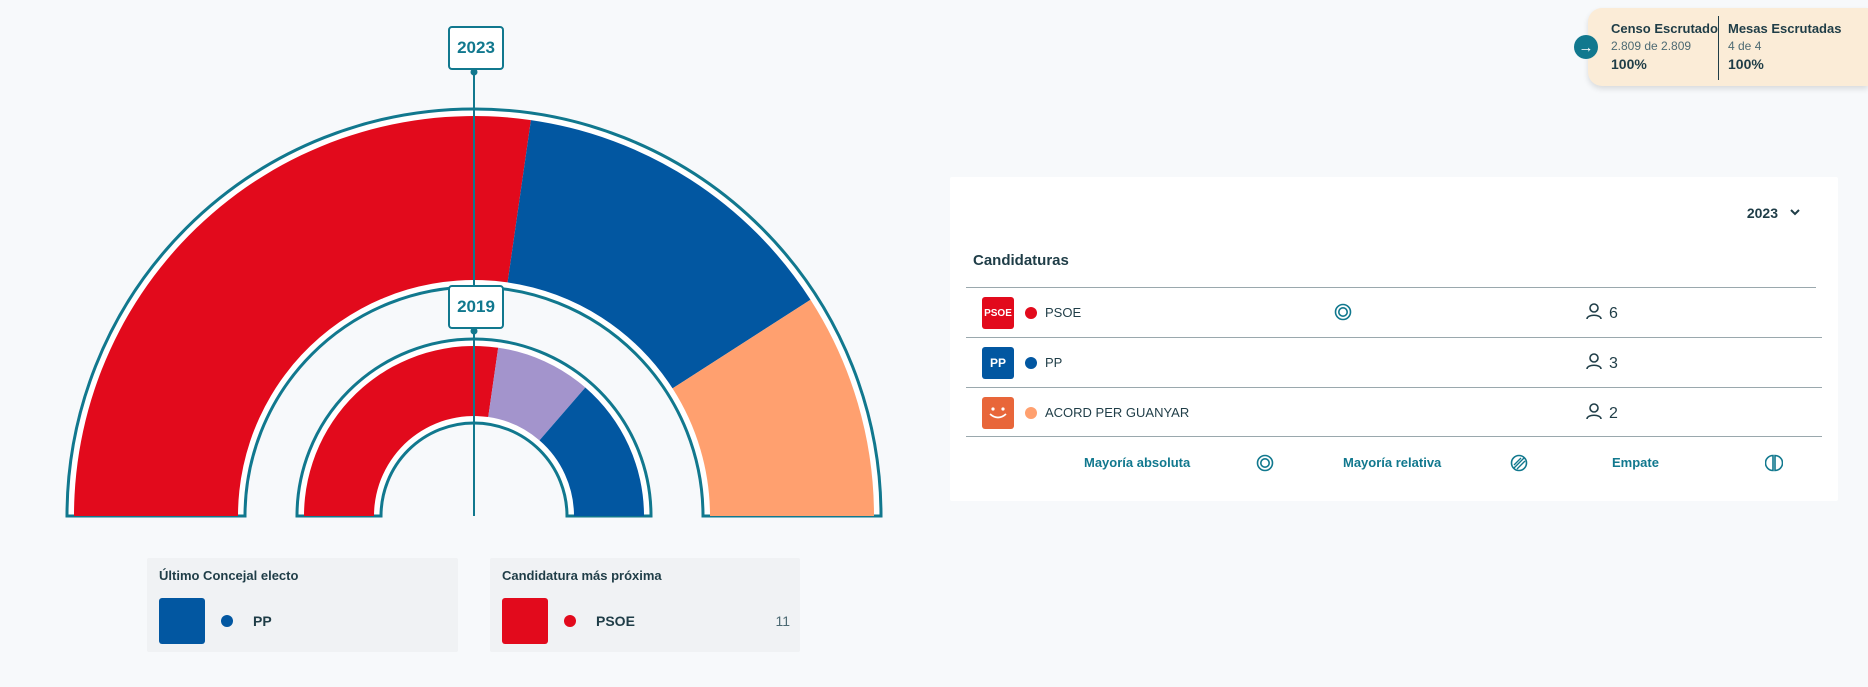 The image size is (1868, 687). What do you see at coordinates (1137, 462) in the screenshot?
I see `legend-absolute-label: Mayoría absoluta` at bounding box center [1137, 462].